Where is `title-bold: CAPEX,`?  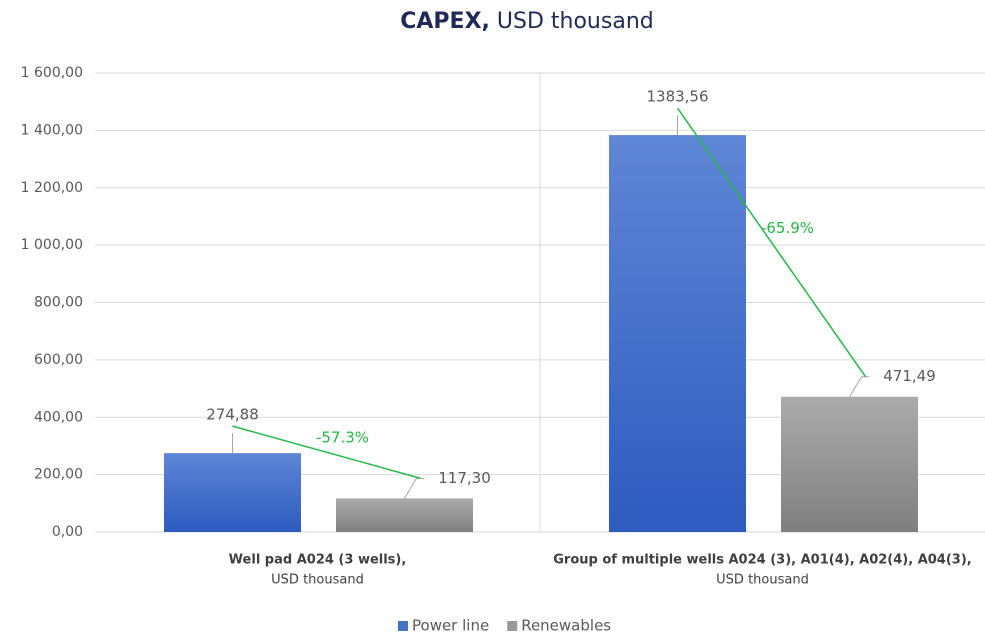 title-bold: CAPEX, is located at coordinates (445, 21).